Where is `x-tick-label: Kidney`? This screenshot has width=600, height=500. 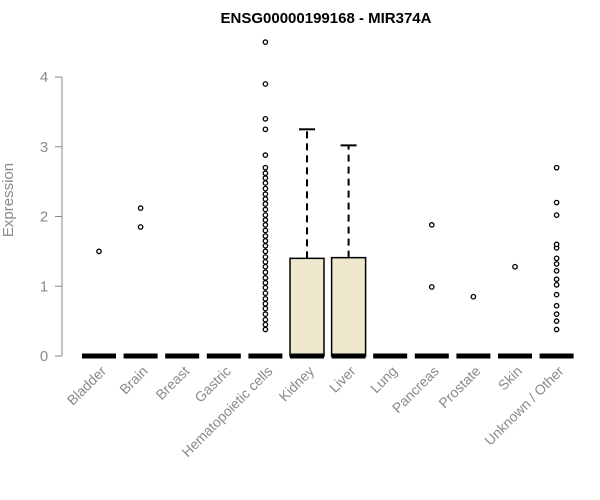
x-tick-label: Kidney is located at coordinates (297, 384).